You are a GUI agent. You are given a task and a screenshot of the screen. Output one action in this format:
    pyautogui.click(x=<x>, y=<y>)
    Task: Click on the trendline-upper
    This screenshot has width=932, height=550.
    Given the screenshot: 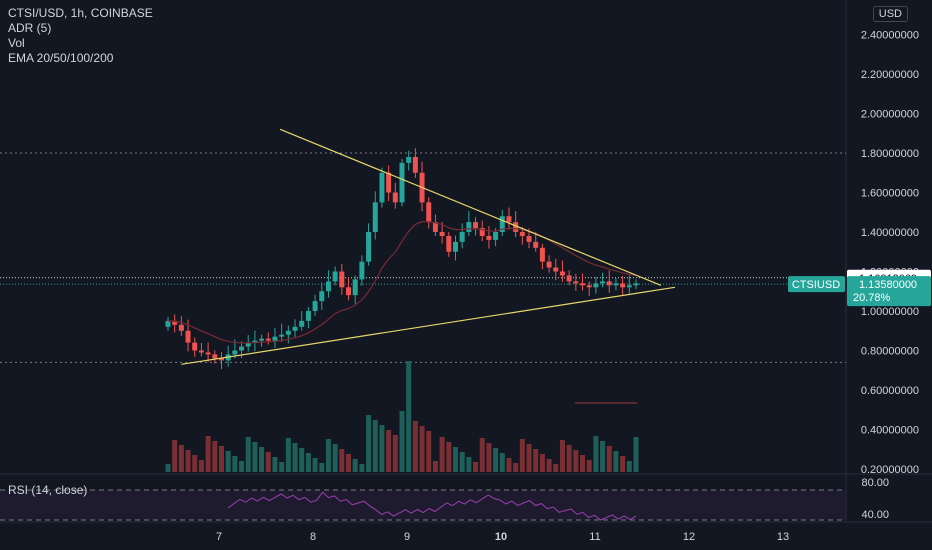 What is the action you would take?
    pyautogui.click(x=470, y=207)
    